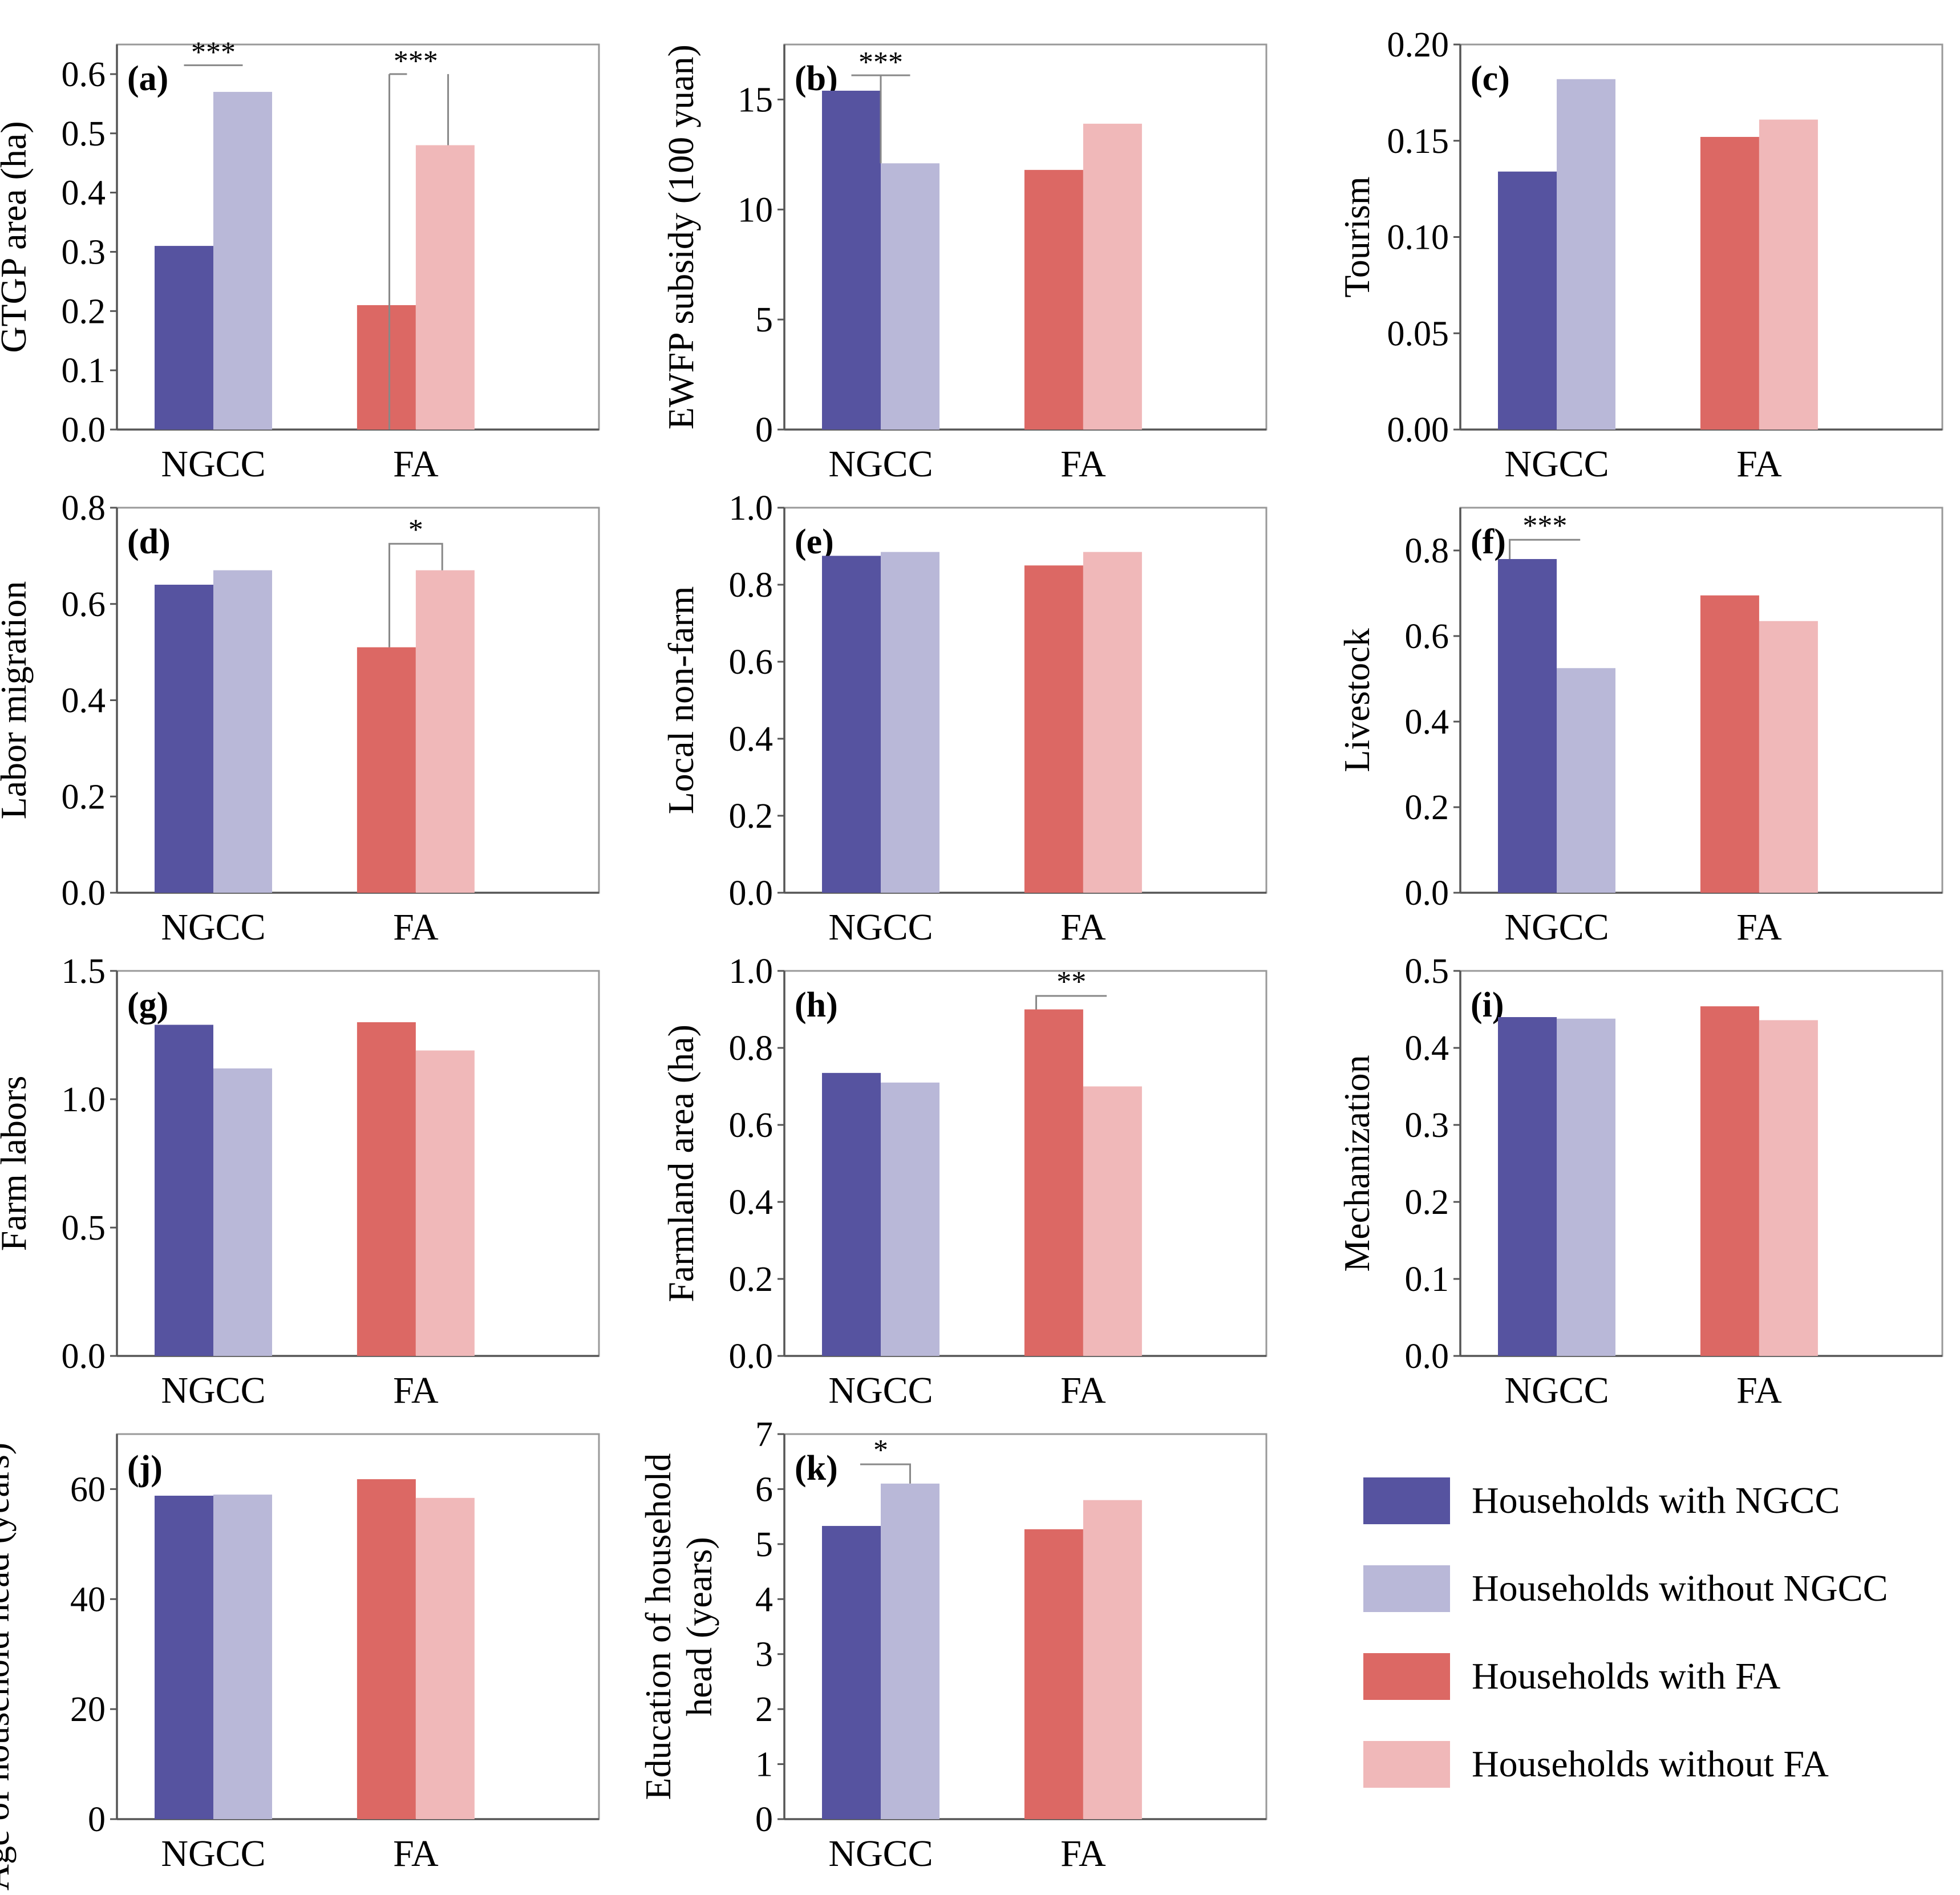 Image resolution: width=1960 pixels, height=1895 pixels. I want to click on y-tick-label: 1.0, so click(751, 971).